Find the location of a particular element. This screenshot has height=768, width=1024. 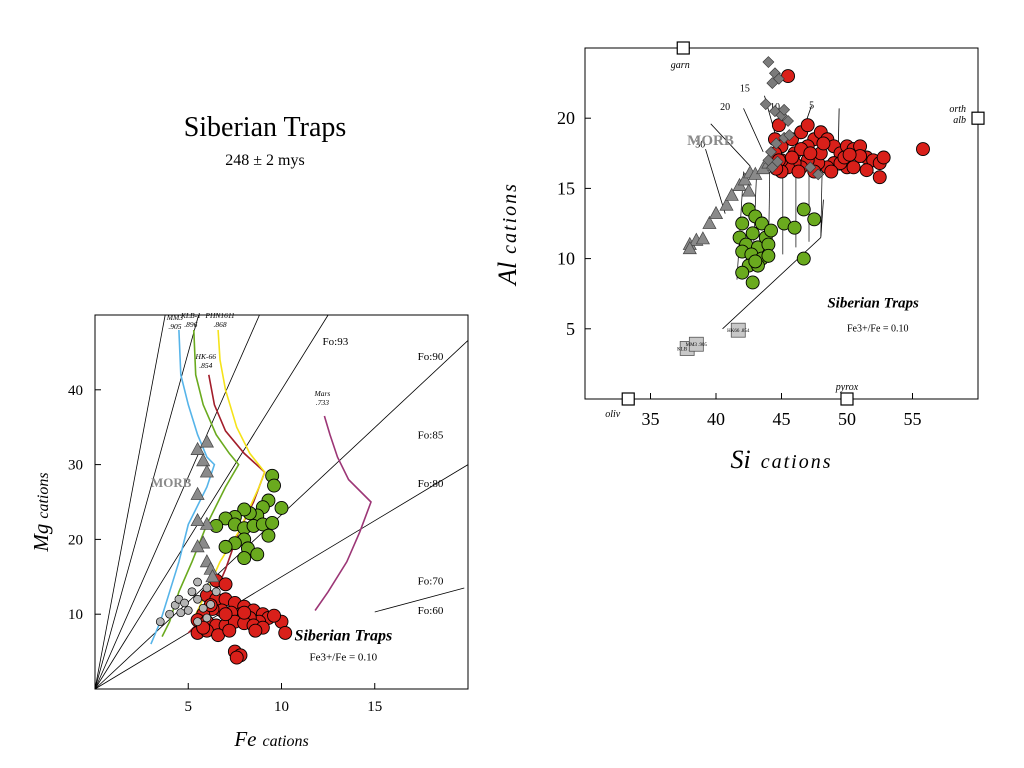

point-label: HK66 .854 is located at coordinates (738, 331).